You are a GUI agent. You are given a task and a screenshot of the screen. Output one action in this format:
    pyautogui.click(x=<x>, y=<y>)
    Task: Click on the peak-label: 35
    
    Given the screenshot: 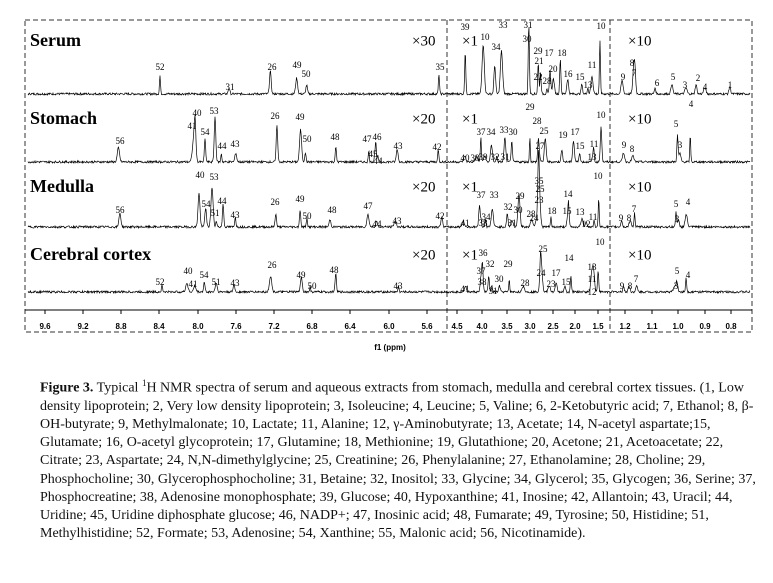 What is the action you would take?
    pyautogui.click(x=540, y=181)
    